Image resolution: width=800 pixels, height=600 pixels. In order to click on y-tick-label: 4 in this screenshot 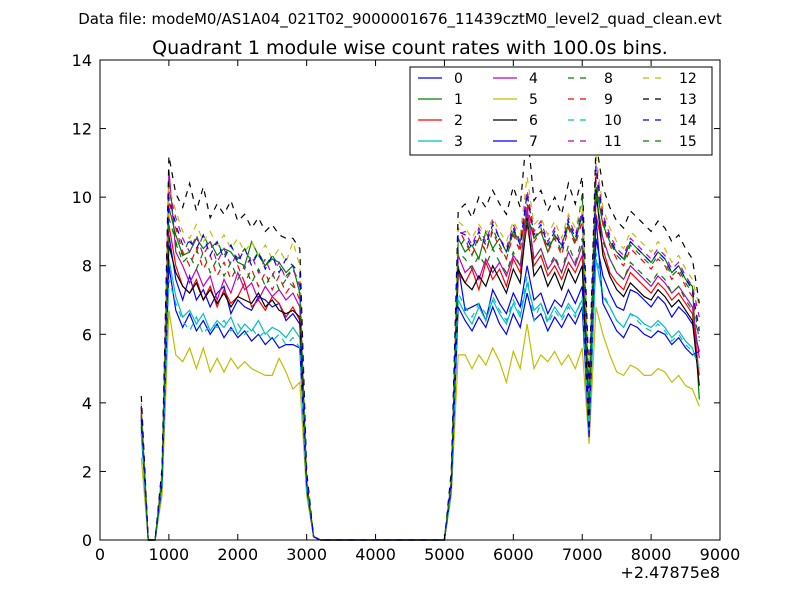, I will do `click(87, 403)`.